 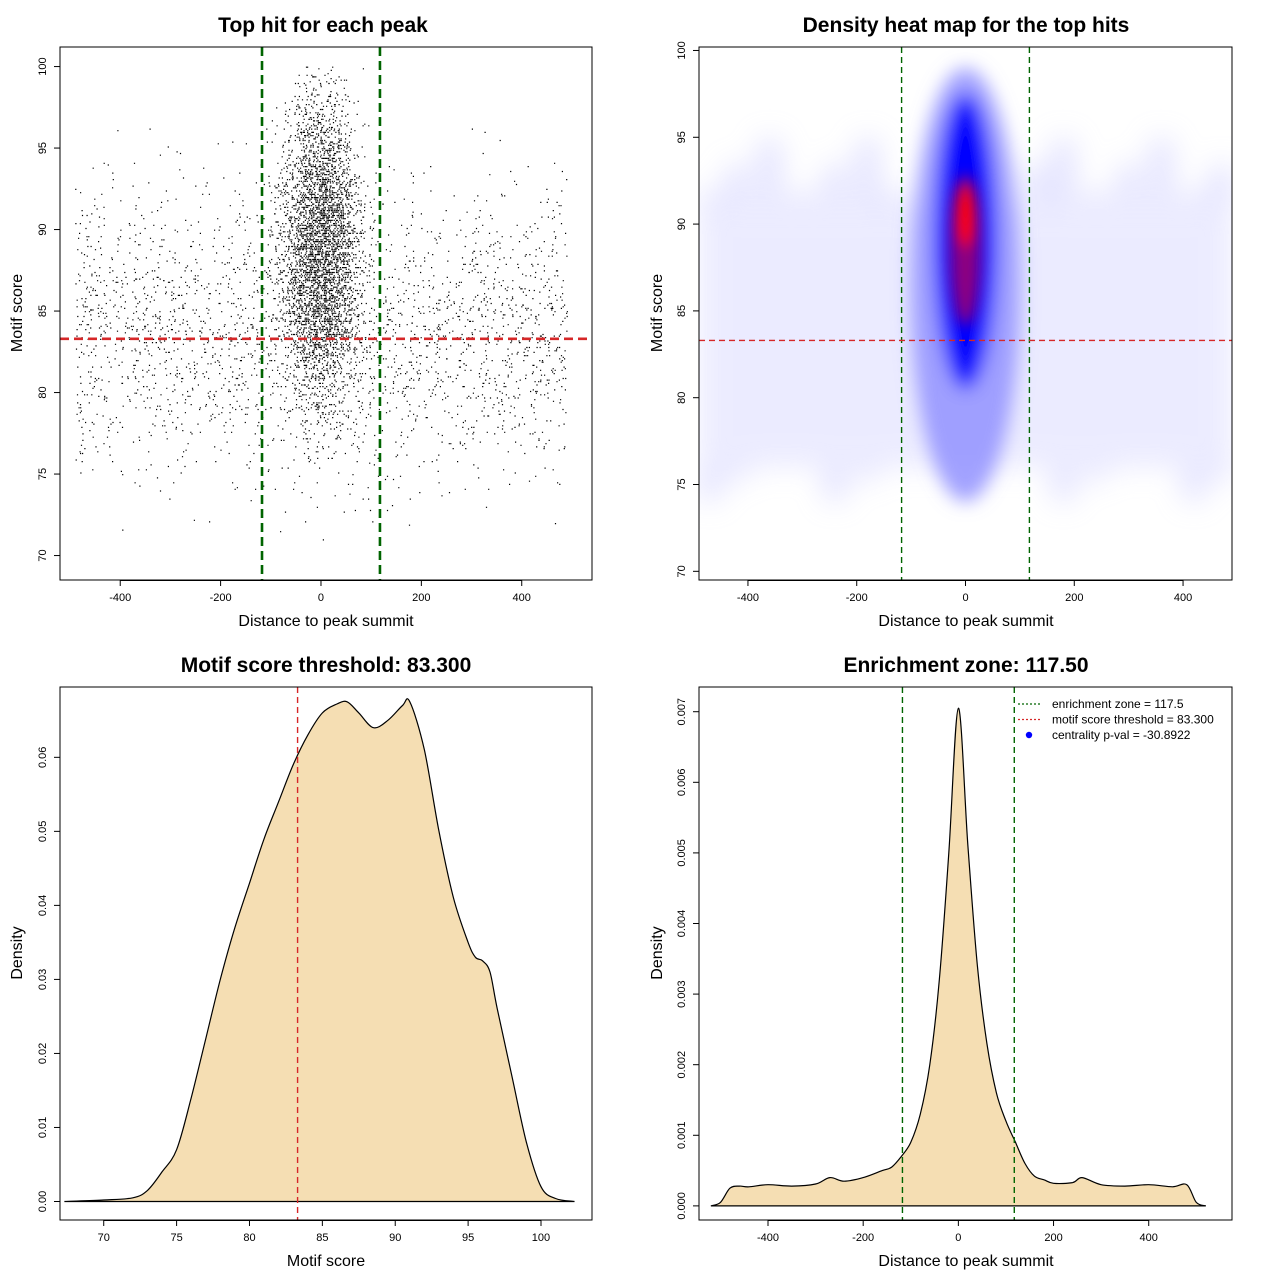 What do you see at coordinates (221, 598) in the screenshot?
I see `scatter-x-tick-label: -200` at bounding box center [221, 598].